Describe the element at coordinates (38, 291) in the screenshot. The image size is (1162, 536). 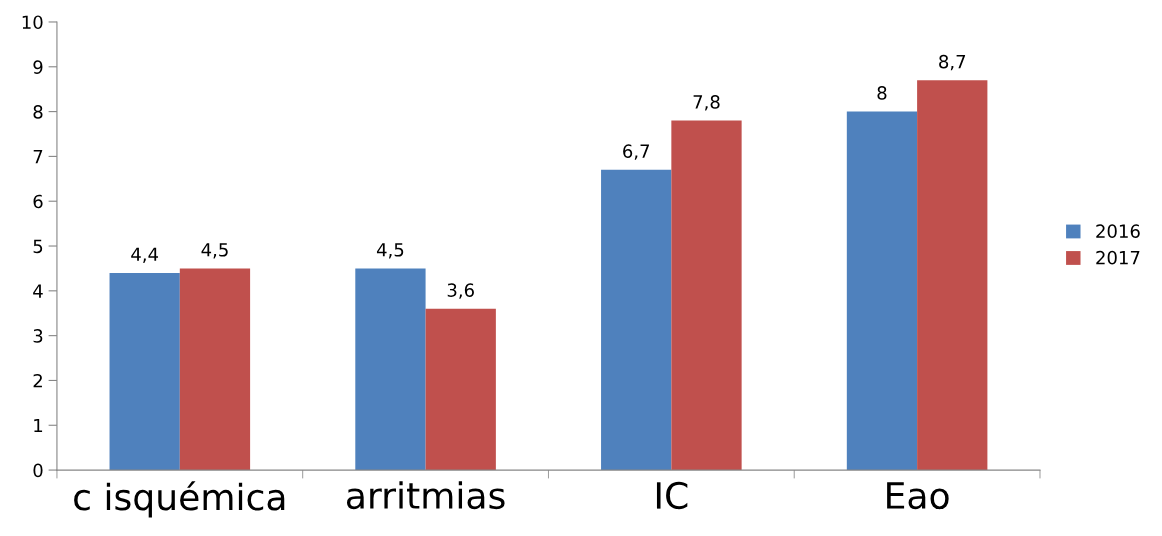
I see `y-tick-label: 4` at that location.